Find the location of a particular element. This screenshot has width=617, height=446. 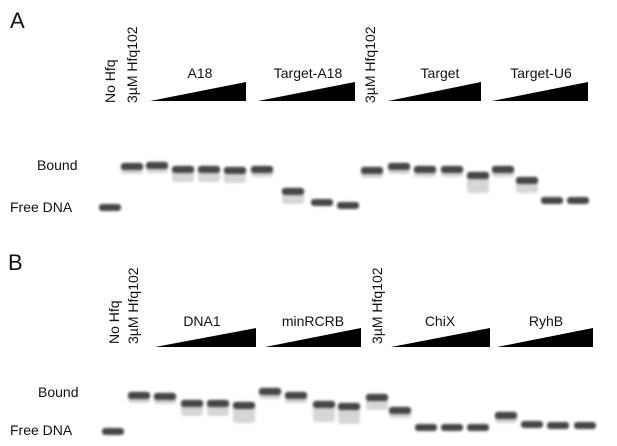

group-label: Target-U6 is located at coordinates (541, 73).